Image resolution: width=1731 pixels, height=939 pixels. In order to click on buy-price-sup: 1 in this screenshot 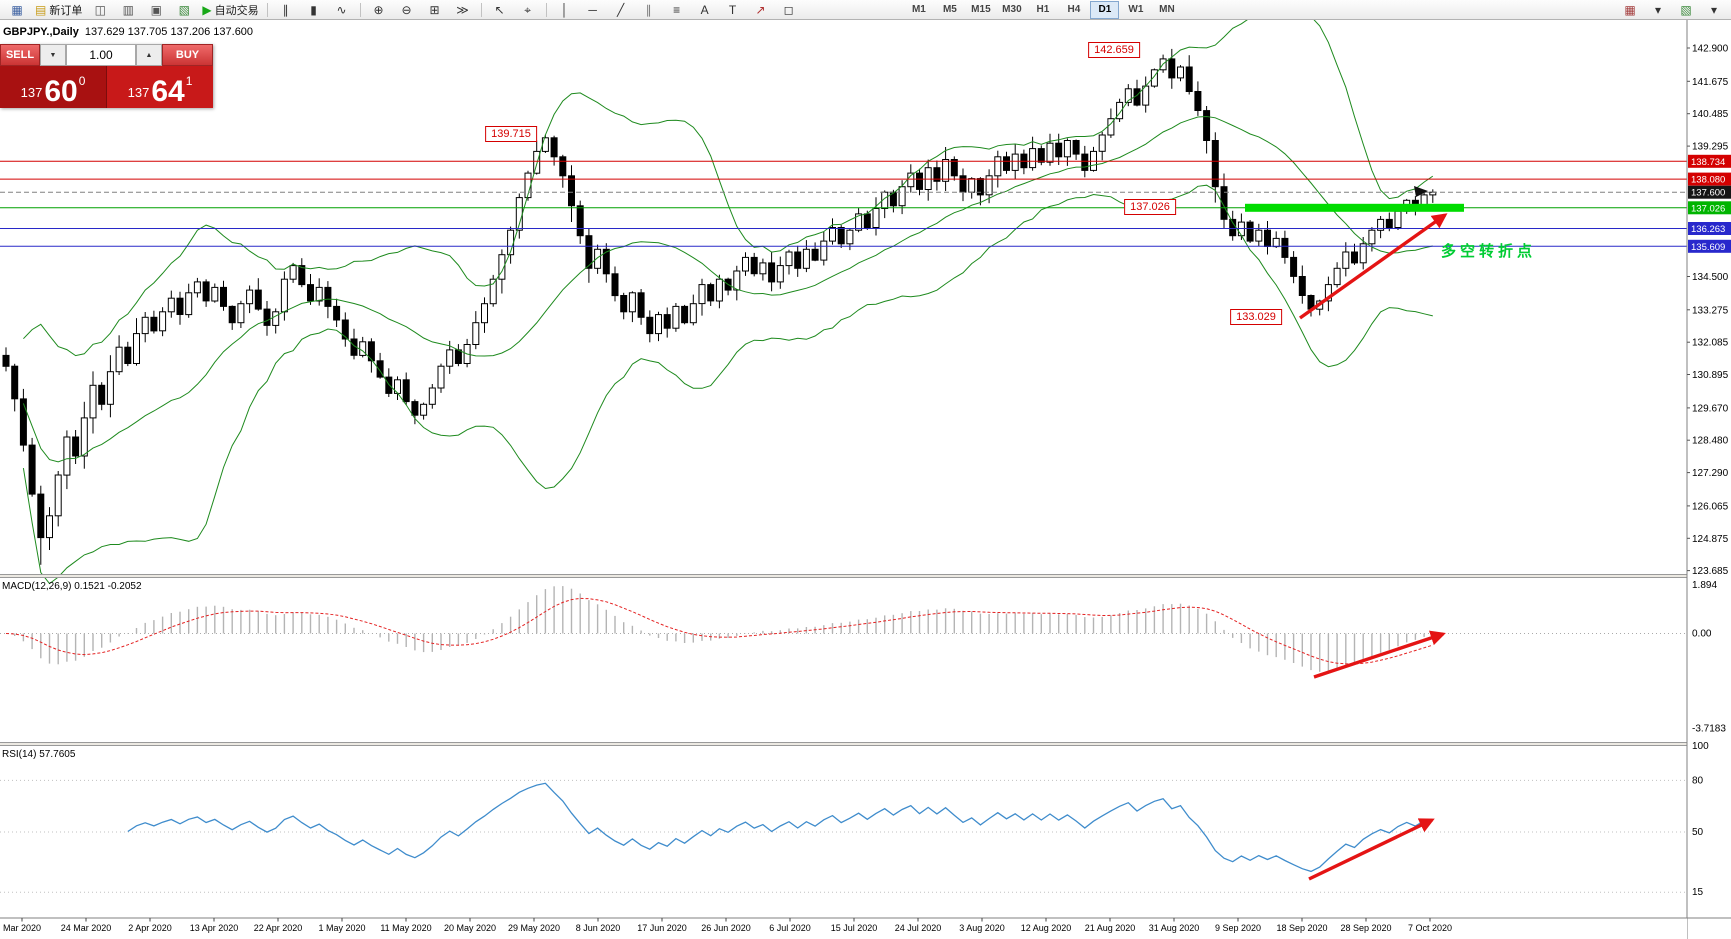, I will do `click(189, 81)`.